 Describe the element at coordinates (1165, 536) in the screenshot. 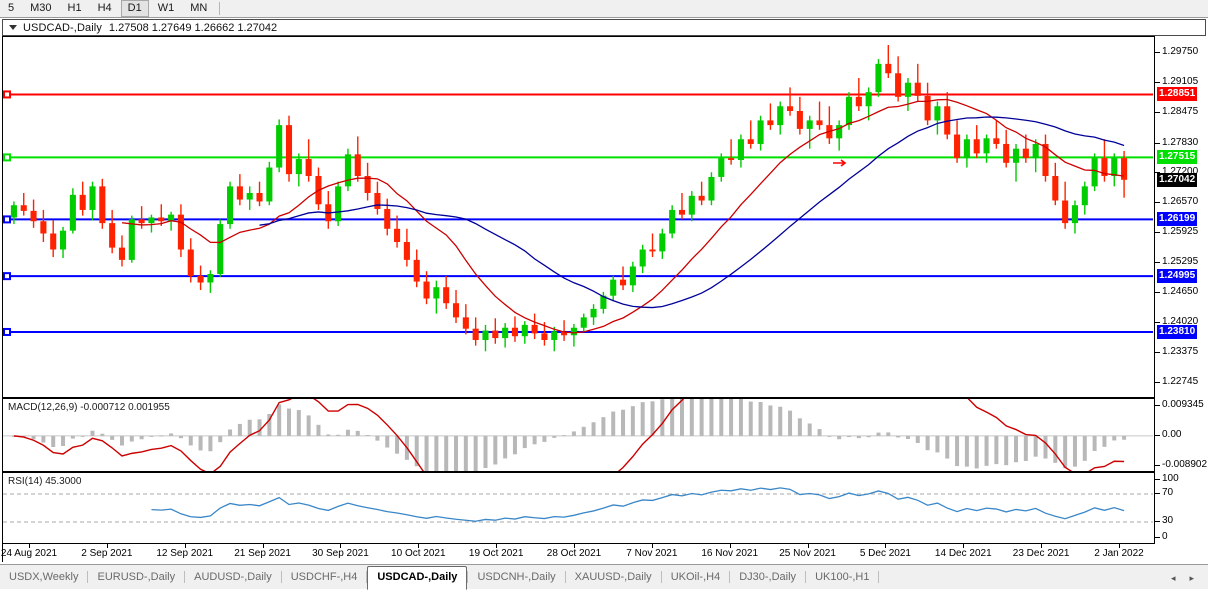

I see `rsi-axis-label: 0` at that location.